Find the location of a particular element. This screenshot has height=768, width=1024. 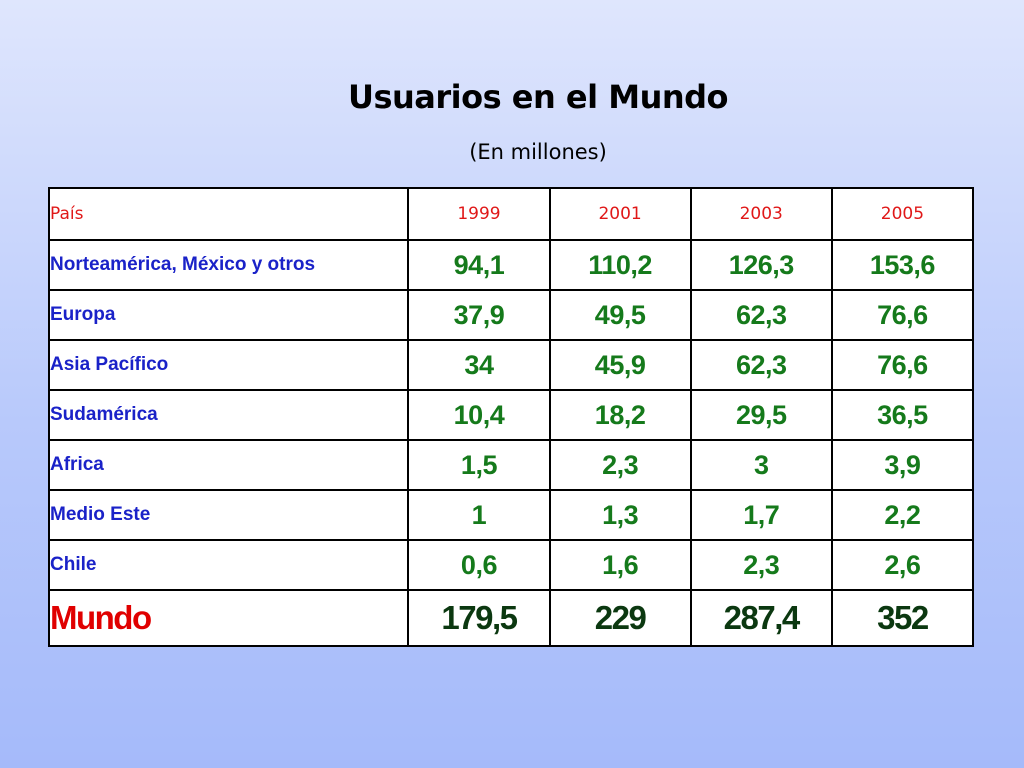

total-value: 179,5 is located at coordinates (479, 618).